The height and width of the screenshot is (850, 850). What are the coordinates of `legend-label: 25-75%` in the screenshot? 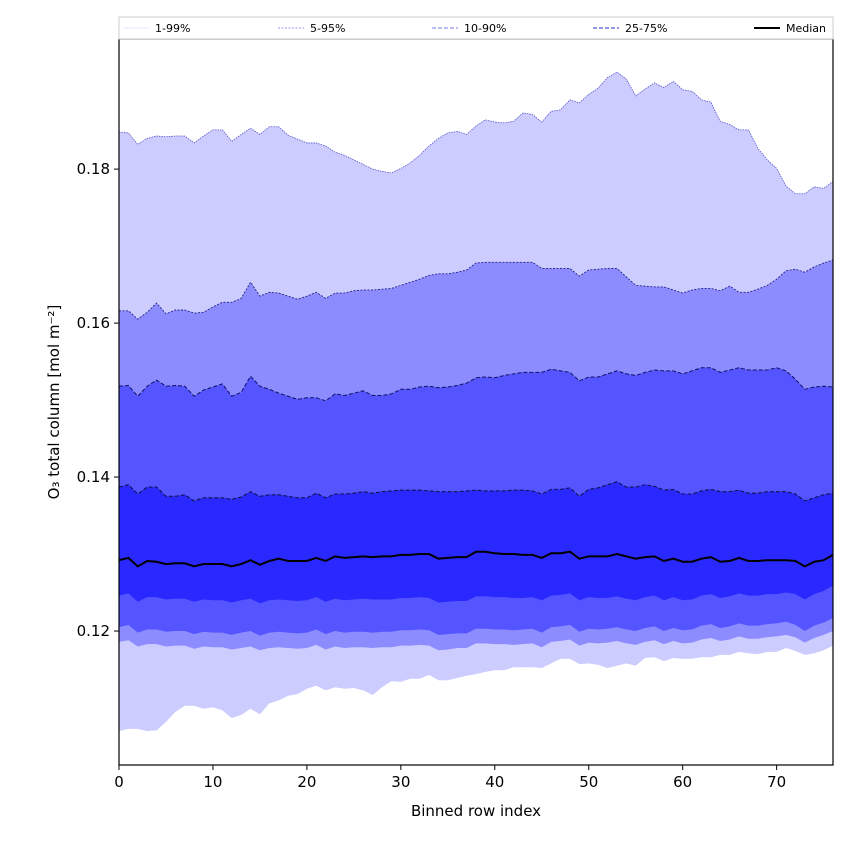 It's located at (646, 28).